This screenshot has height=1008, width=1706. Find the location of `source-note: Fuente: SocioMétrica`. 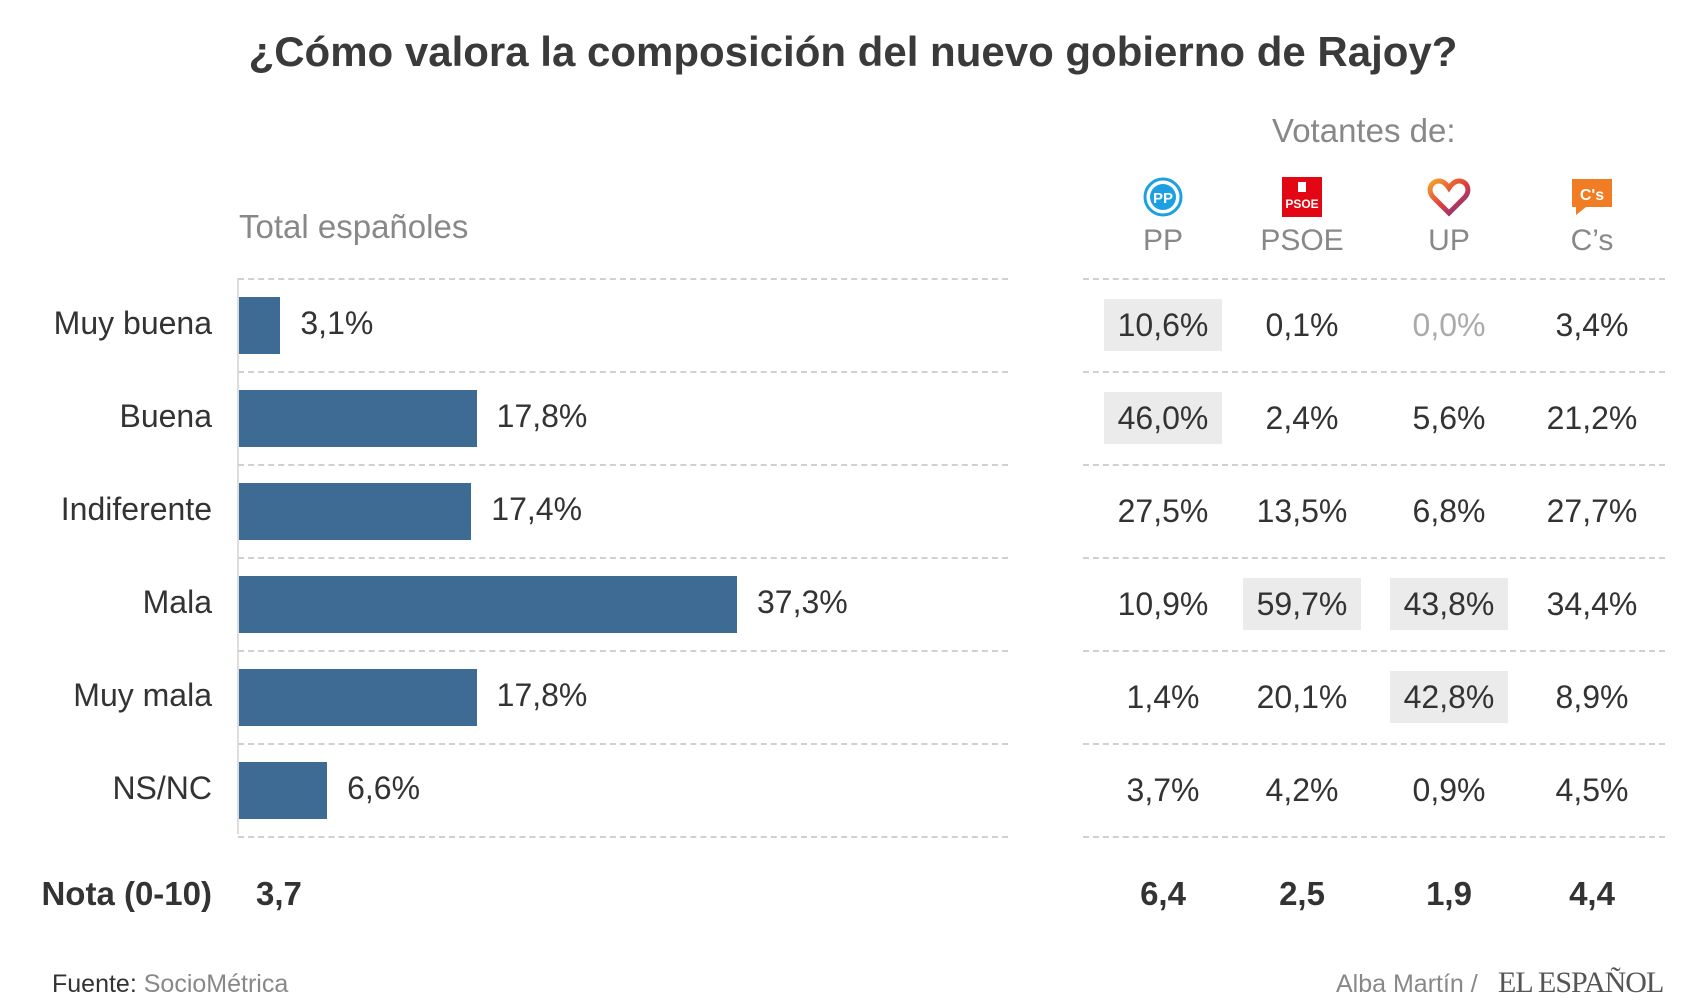

source-note: Fuente: SocioMétrica is located at coordinates (170, 984).